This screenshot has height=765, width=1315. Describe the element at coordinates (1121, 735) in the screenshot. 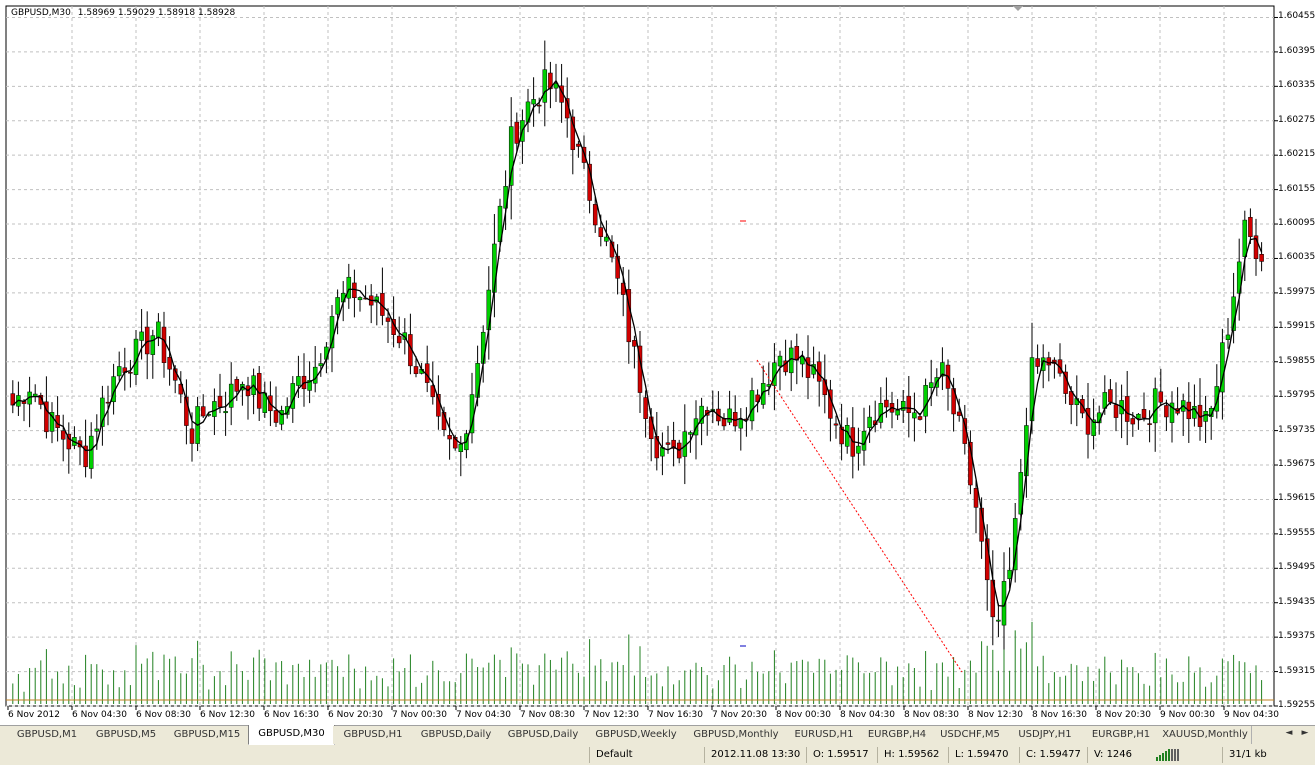

I see `tab-eurgbp-h1: EURGBP,H1` at that location.